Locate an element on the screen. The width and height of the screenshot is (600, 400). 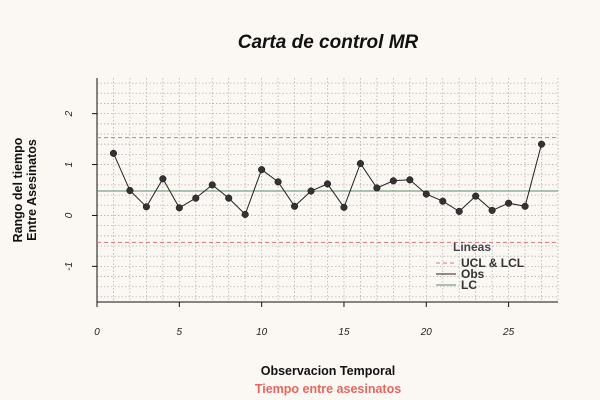
y-tick-label: 1 is located at coordinates (69, 165).